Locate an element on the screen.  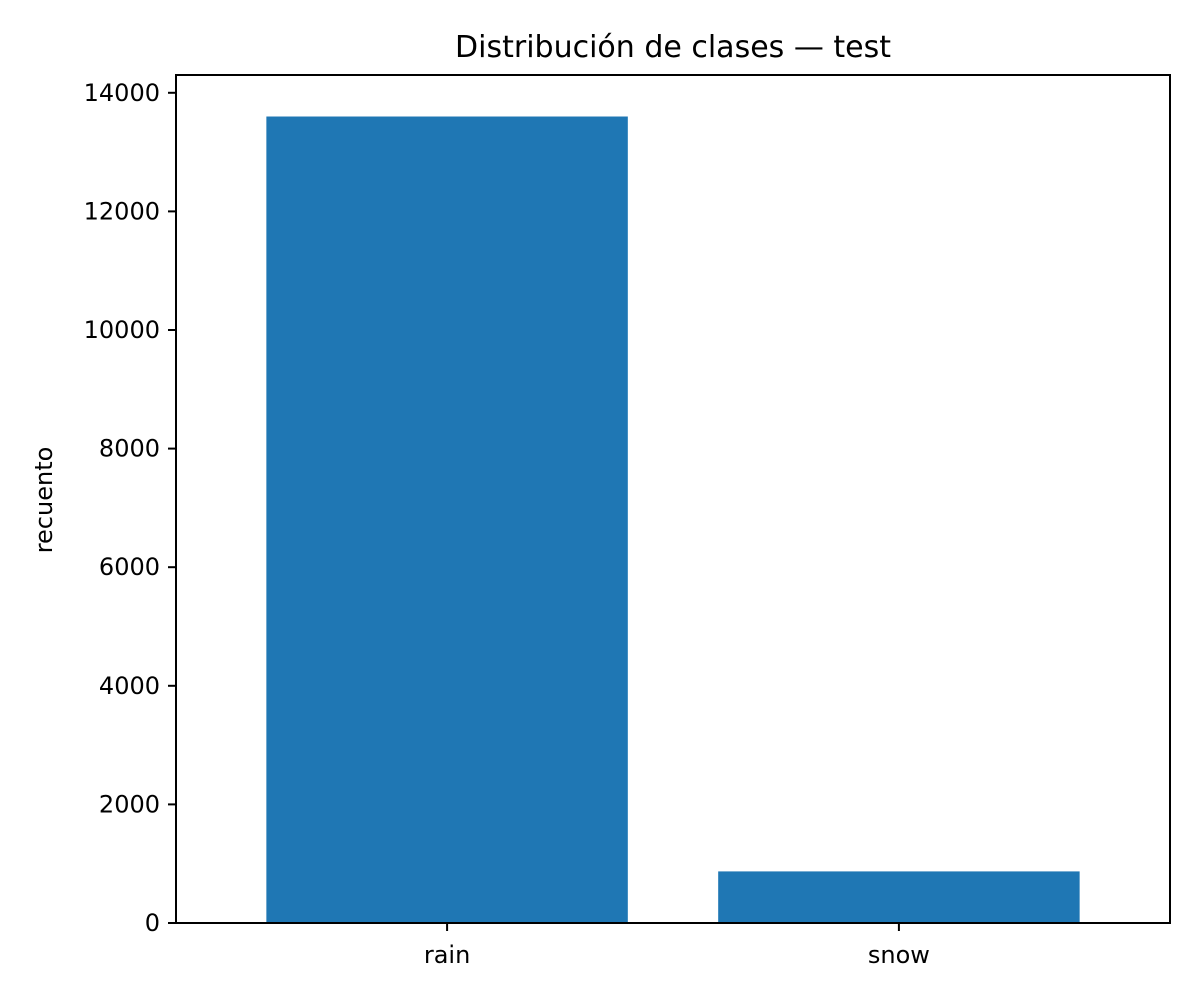
y-axis-ticks: 0 2000 4000 6000 8000 10000 12000 14000 is located at coordinates (130, 508).